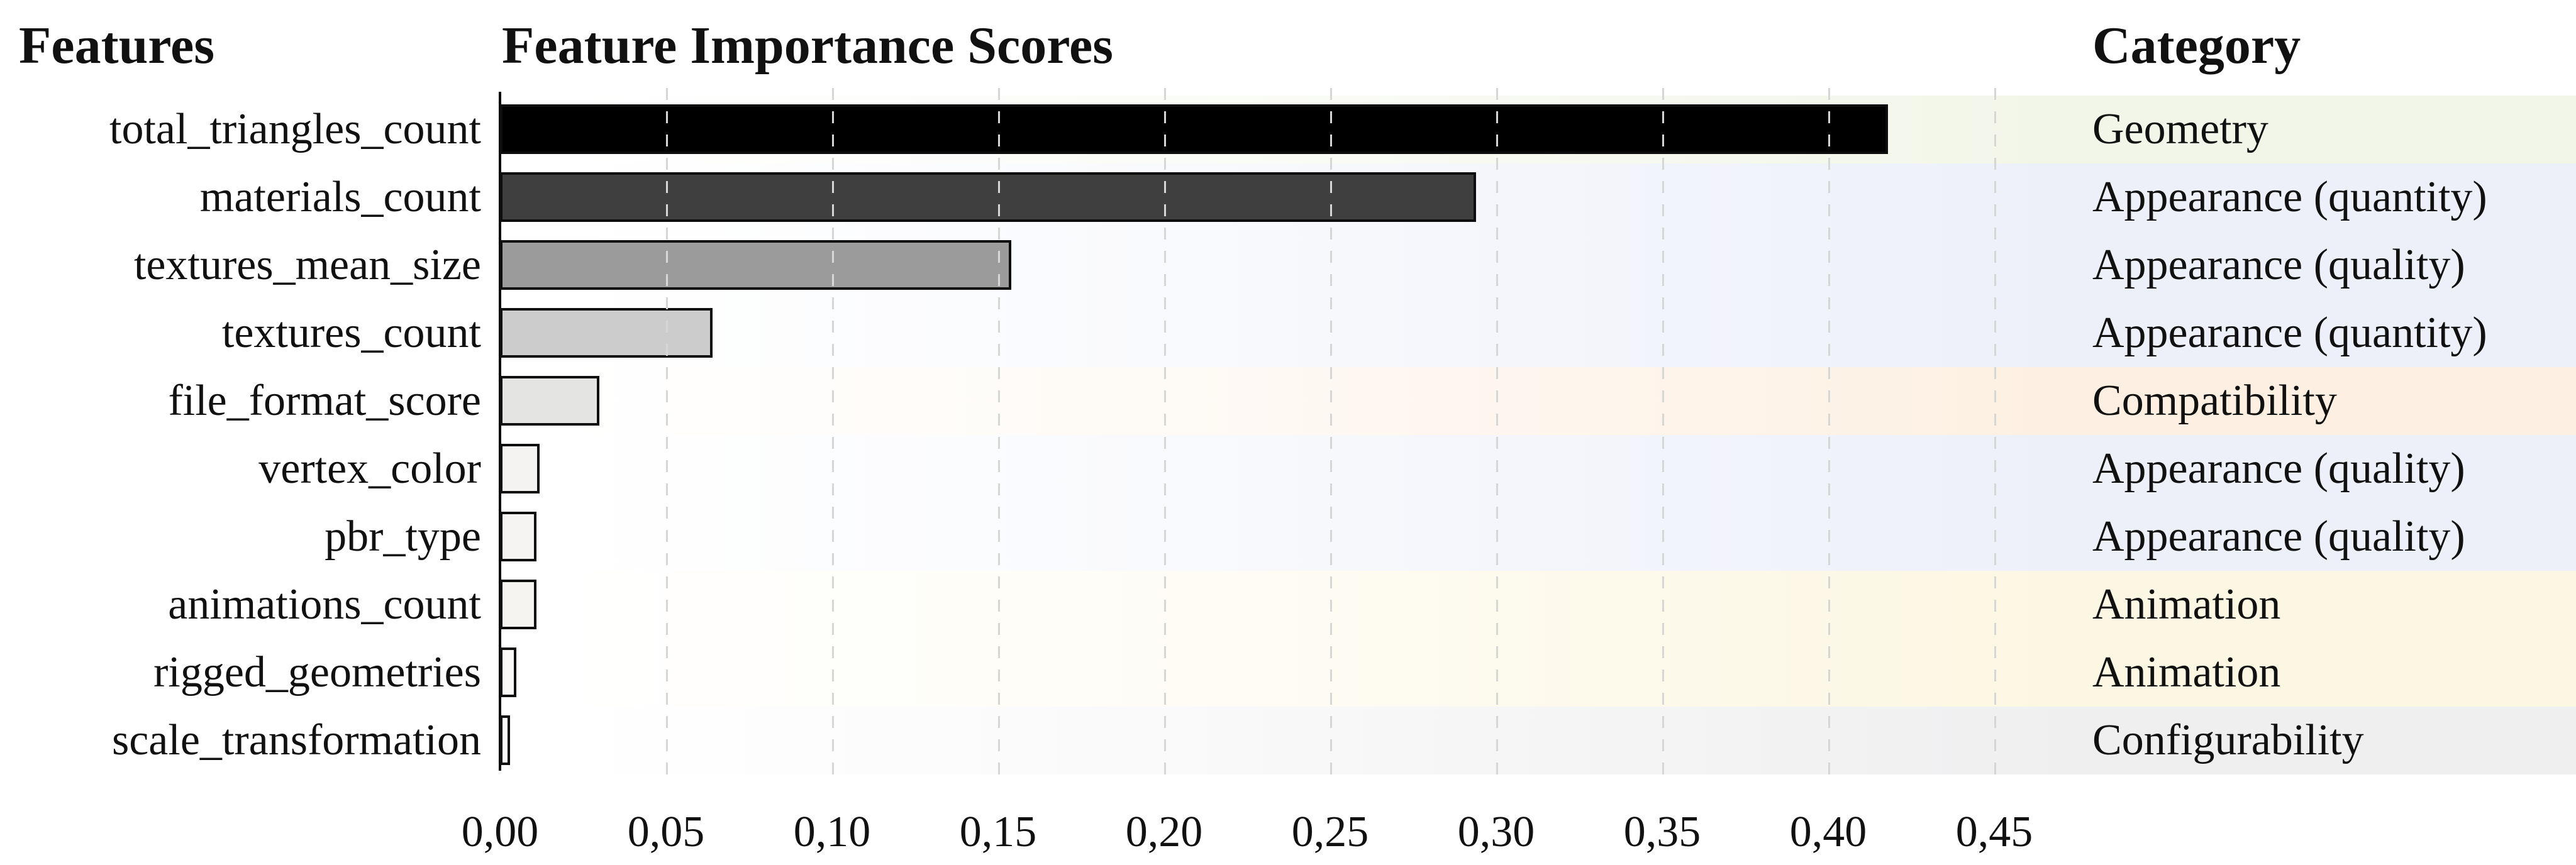 This screenshot has width=2576, height=865. What do you see at coordinates (340, 197) in the screenshot?
I see `feature-label: materials_count` at bounding box center [340, 197].